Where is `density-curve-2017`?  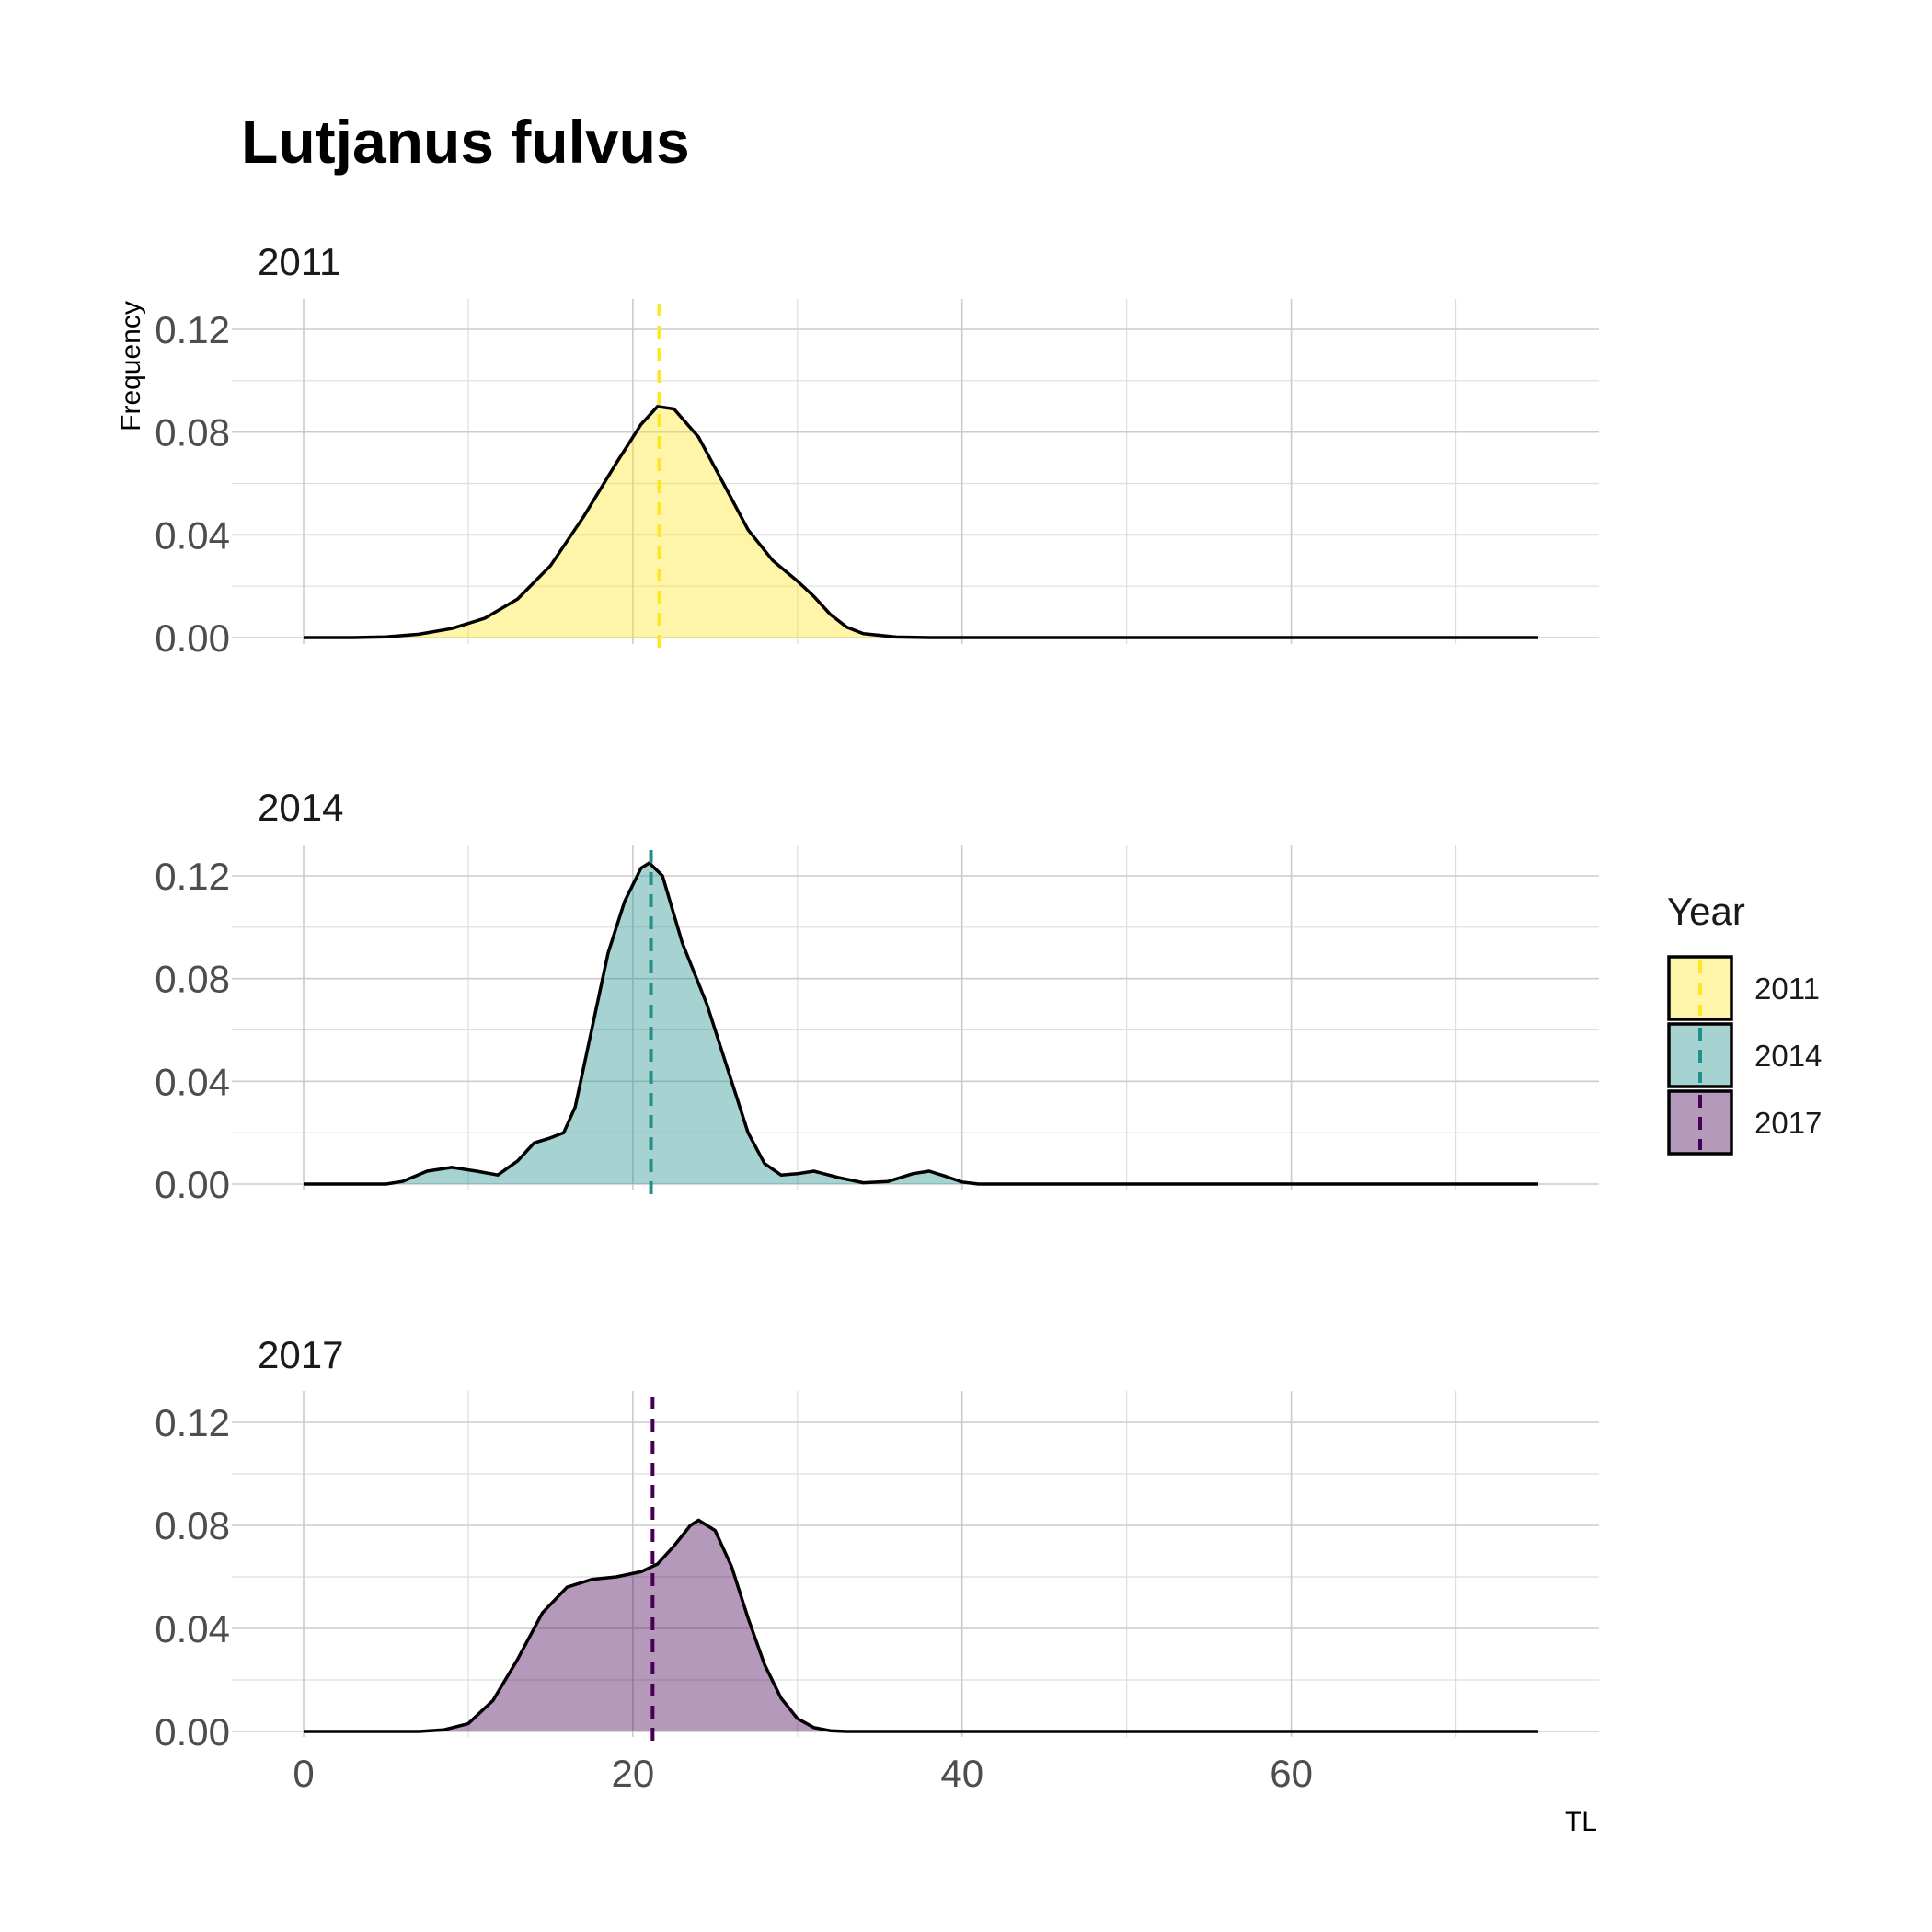
density-curve-2017 is located at coordinates (921, 1625).